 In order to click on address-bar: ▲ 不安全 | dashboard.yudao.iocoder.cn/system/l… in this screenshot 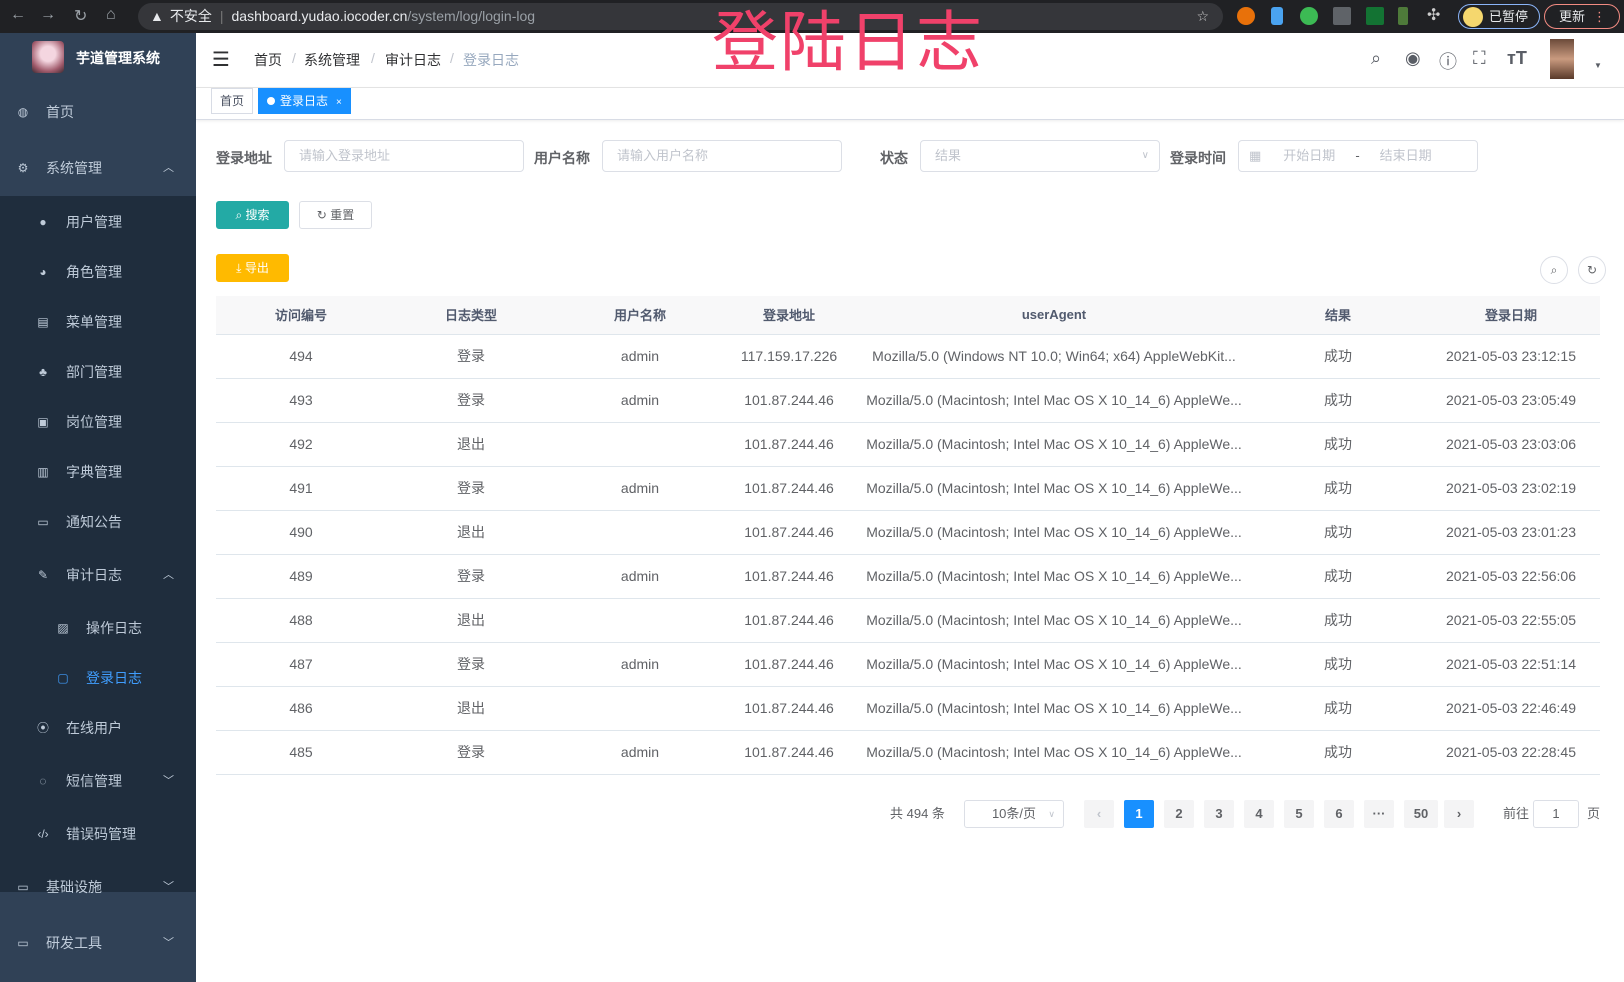, I will do `click(680, 16)`.